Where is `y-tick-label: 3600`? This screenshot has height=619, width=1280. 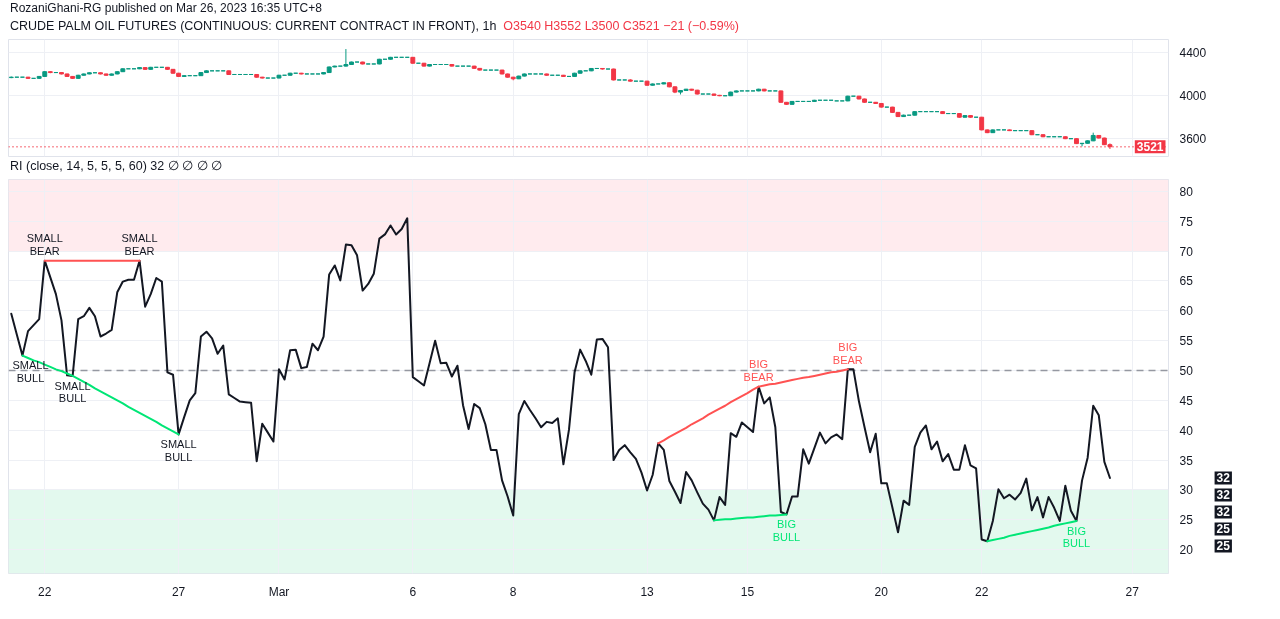 y-tick-label: 3600 is located at coordinates (1193, 138).